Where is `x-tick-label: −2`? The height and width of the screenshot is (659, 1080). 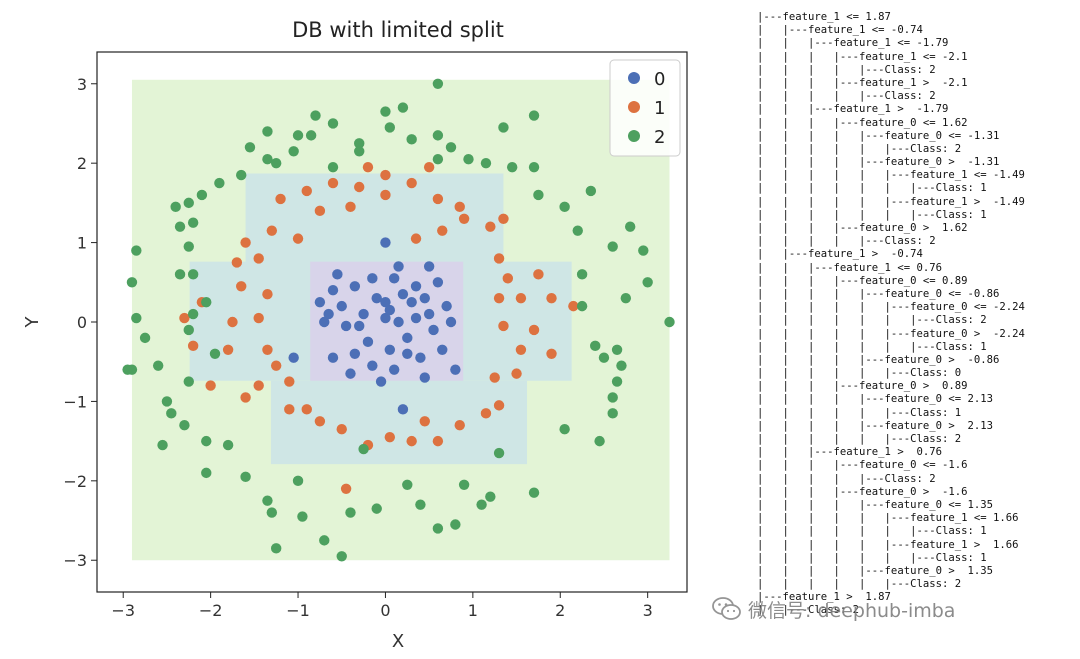
x-tick-label: −2 is located at coordinates (211, 610).